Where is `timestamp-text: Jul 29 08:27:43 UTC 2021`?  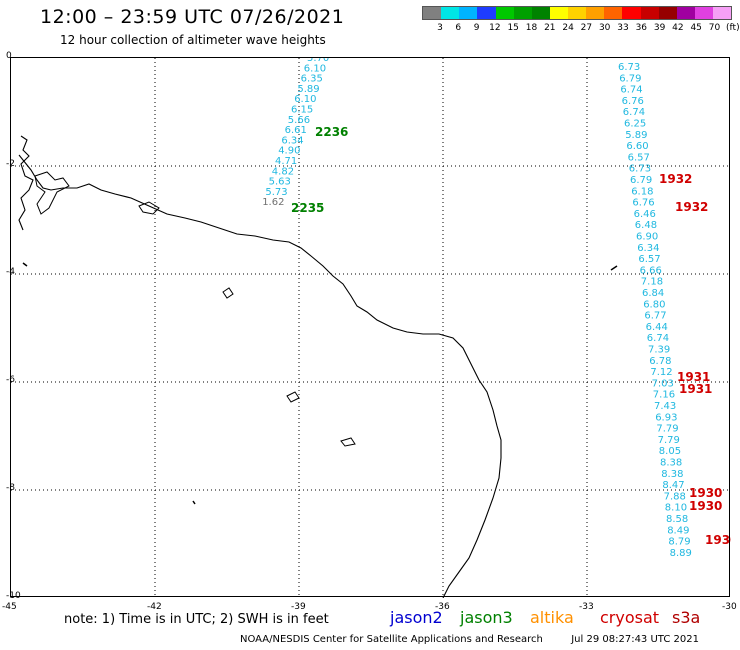
timestamp-text: Jul 29 08:27:43 UTC 2021 is located at coordinates (635, 639).